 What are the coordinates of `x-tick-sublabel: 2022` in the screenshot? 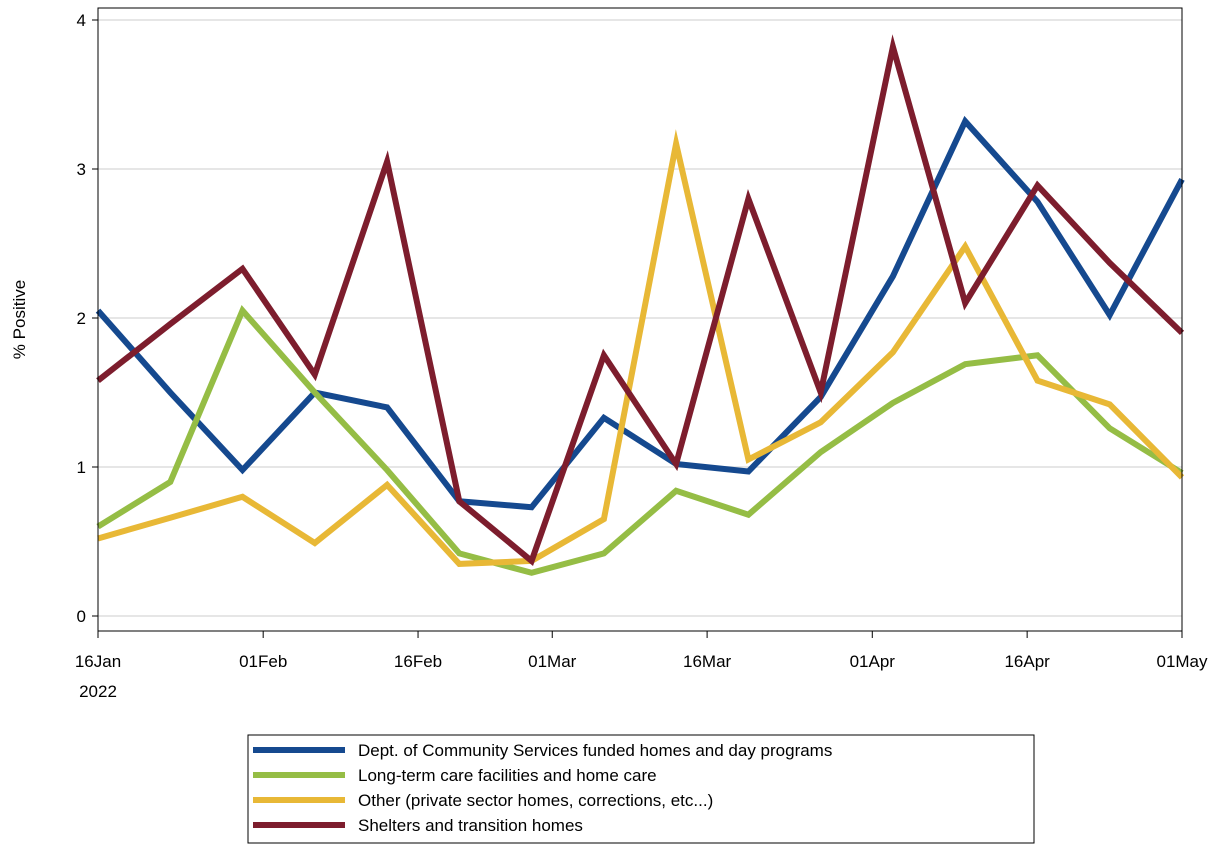 It's located at (98, 691).